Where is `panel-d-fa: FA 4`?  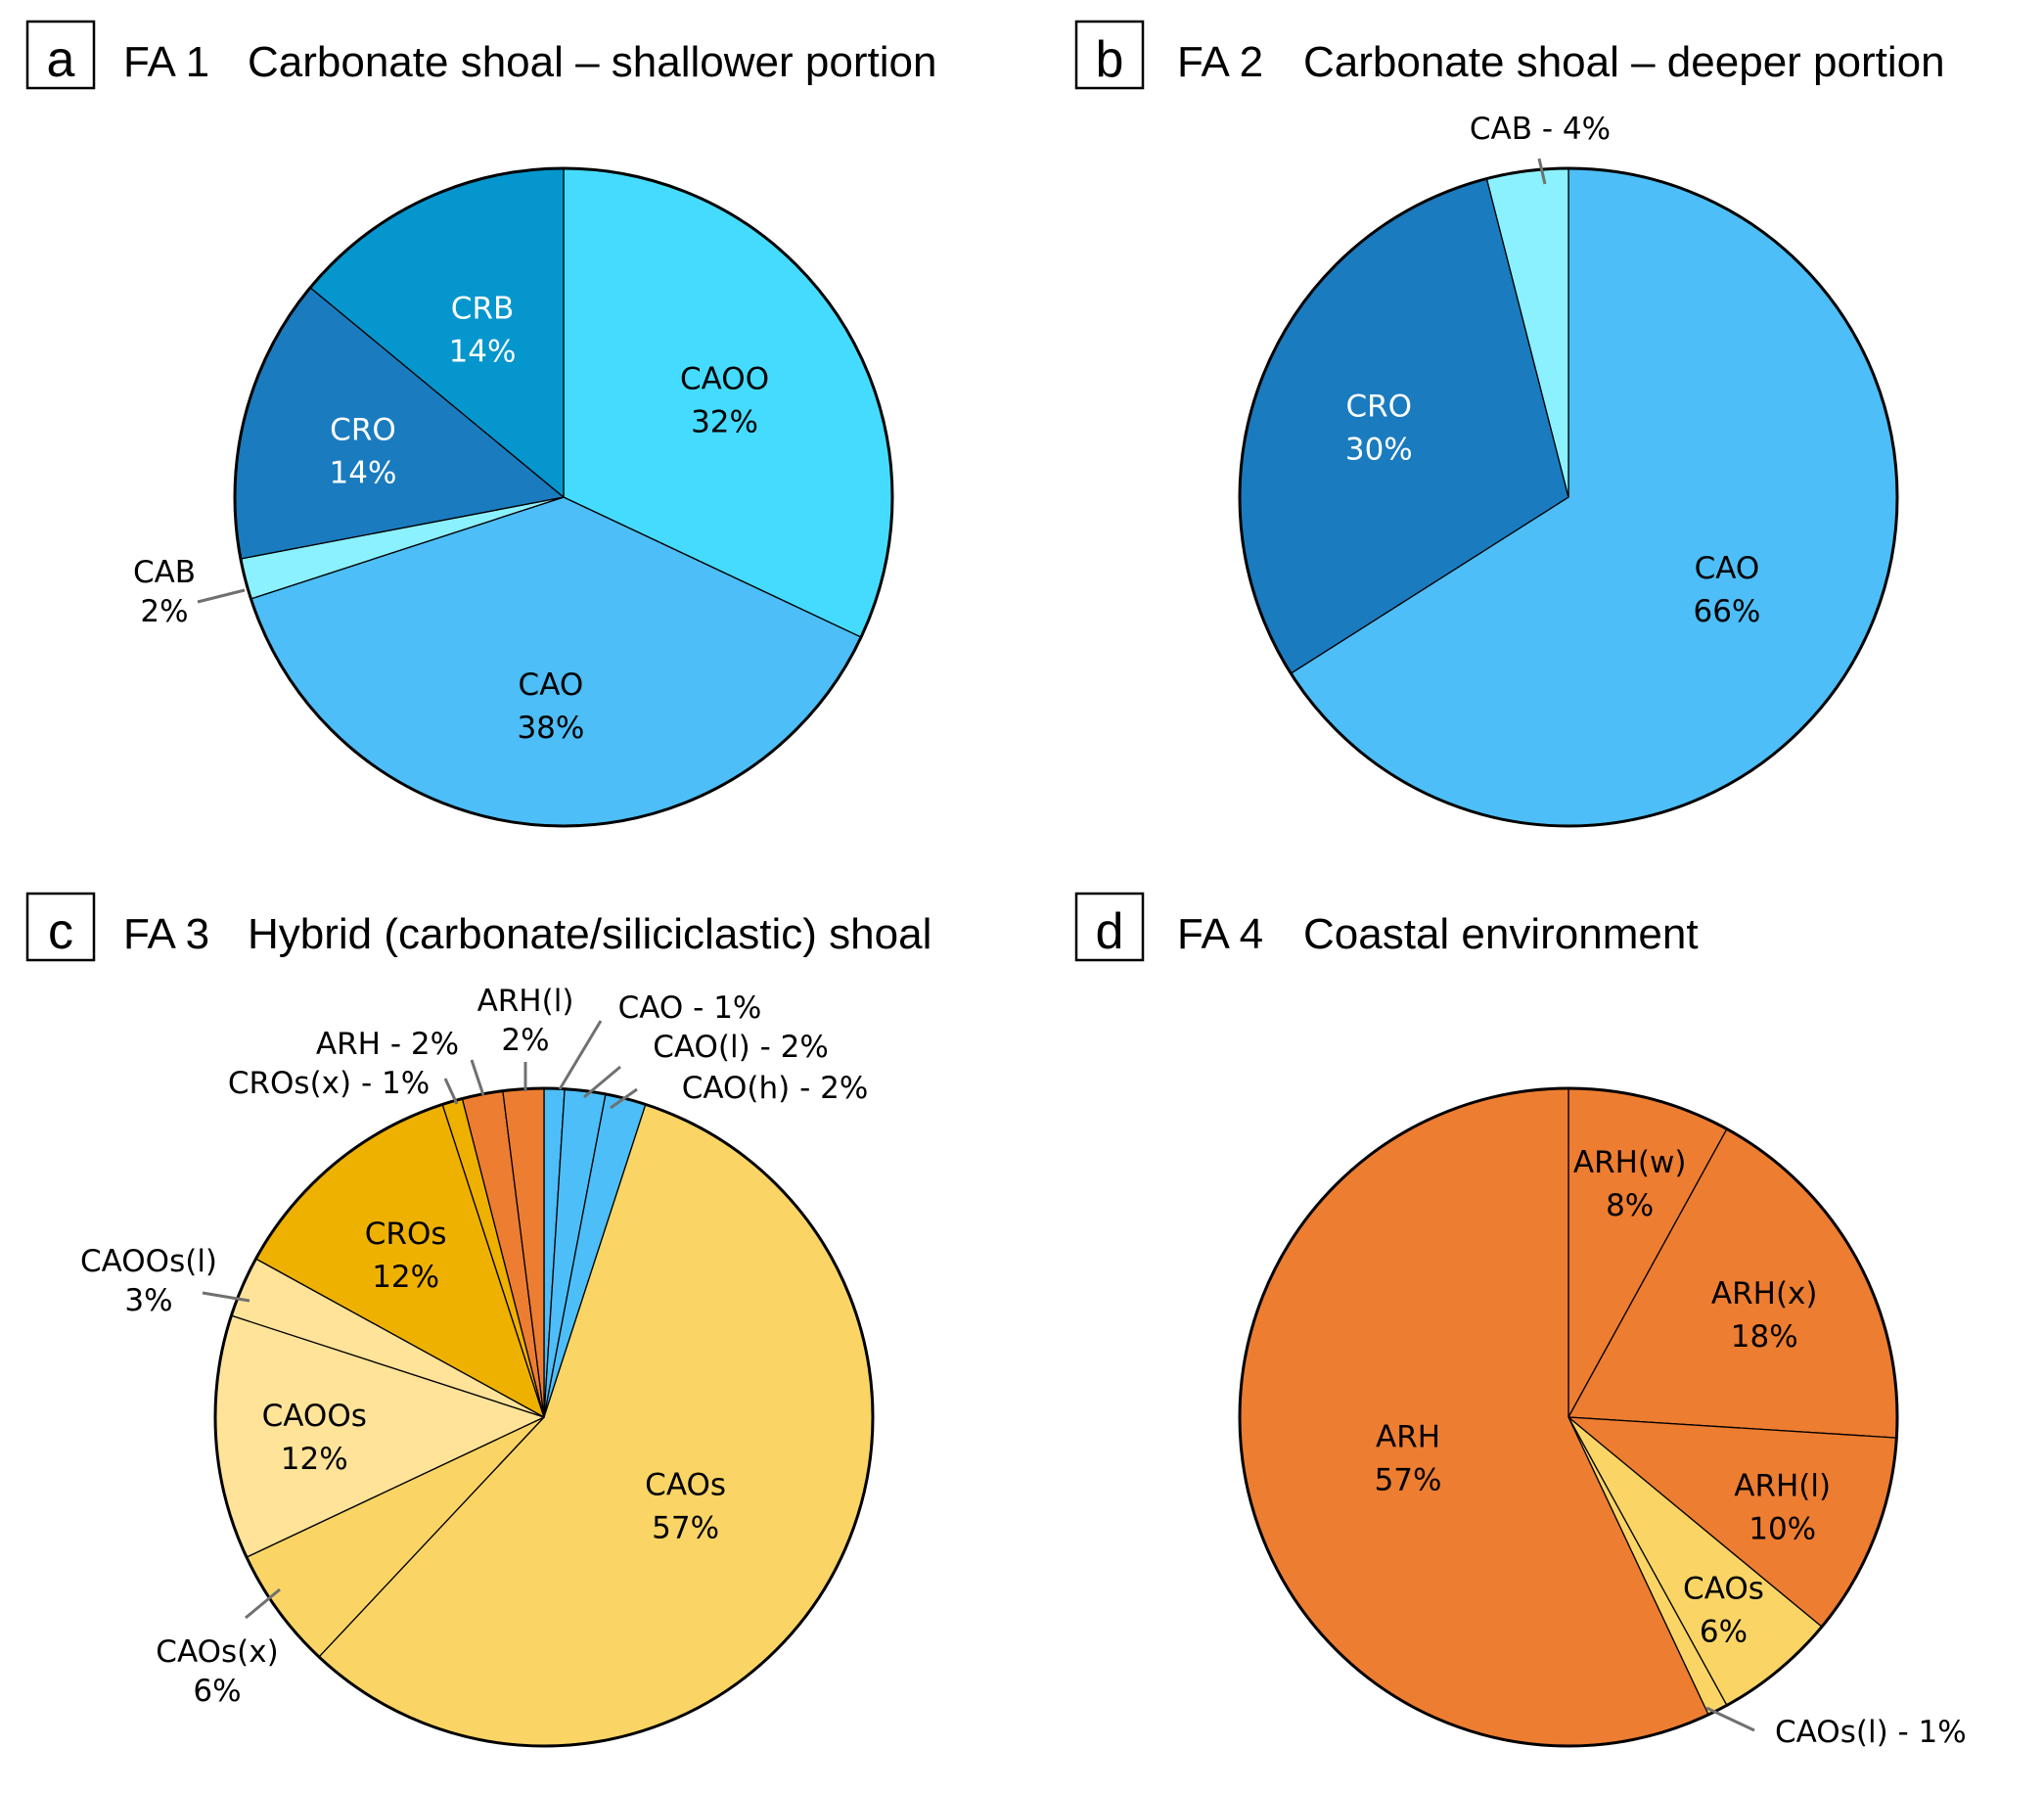 panel-d-fa: FA 4 is located at coordinates (1220, 934).